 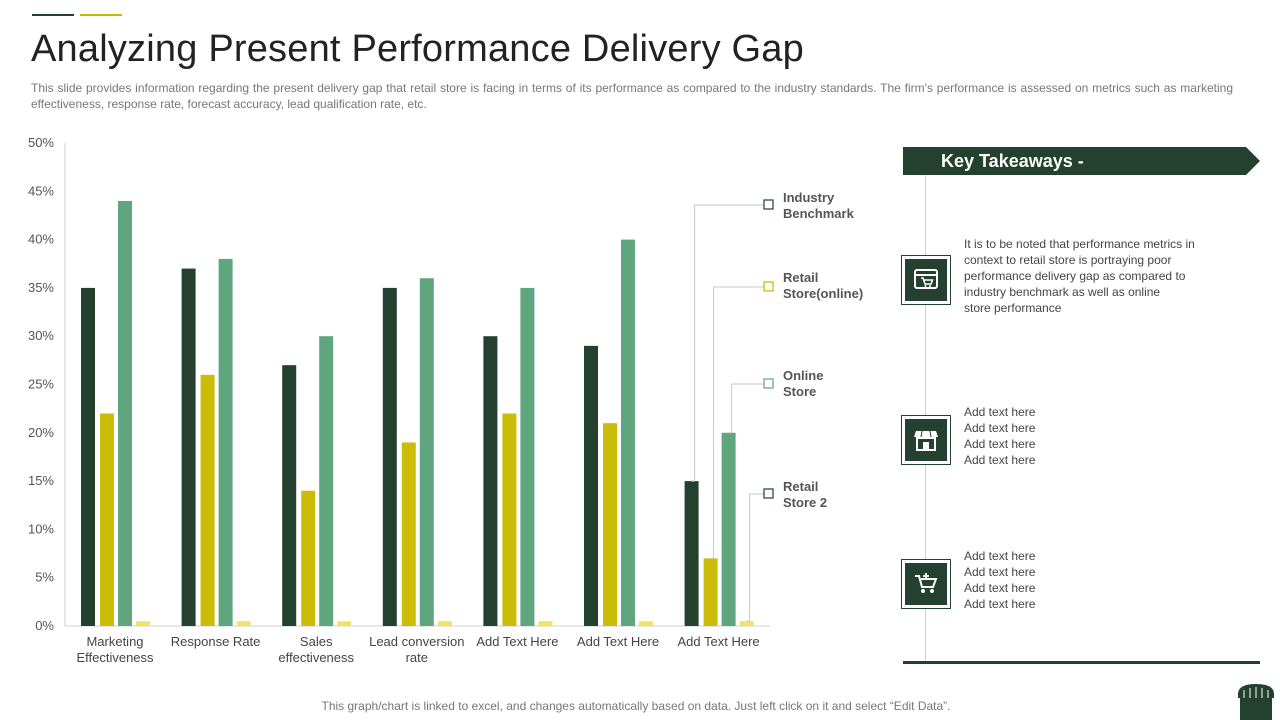 What do you see at coordinates (41, 528) in the screenshot?
I see `y-tick-label: 10%` at bounding box center [41, 528].